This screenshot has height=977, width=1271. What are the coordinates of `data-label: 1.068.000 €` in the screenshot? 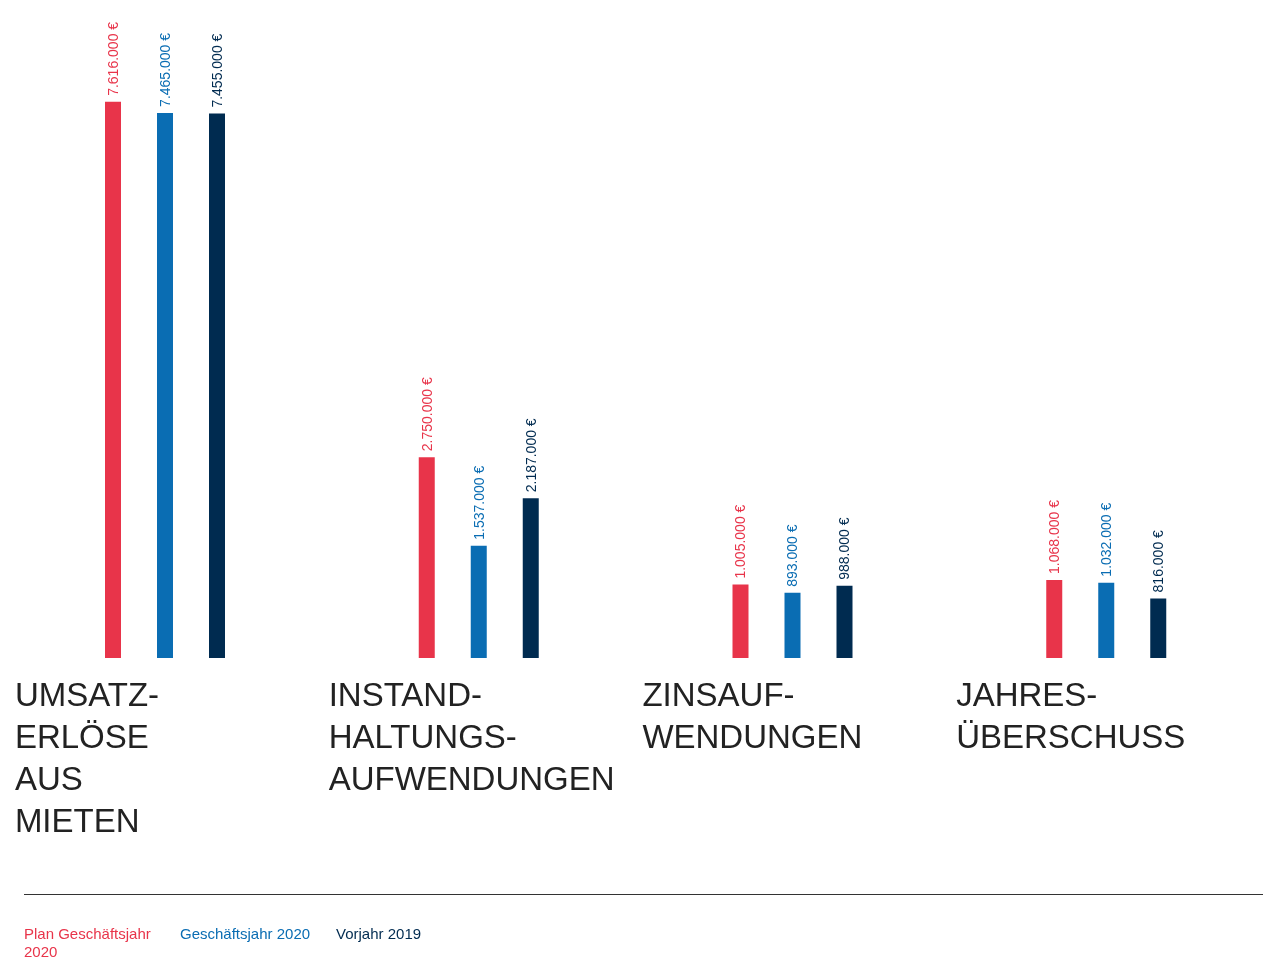 It's located at (1054, 537).